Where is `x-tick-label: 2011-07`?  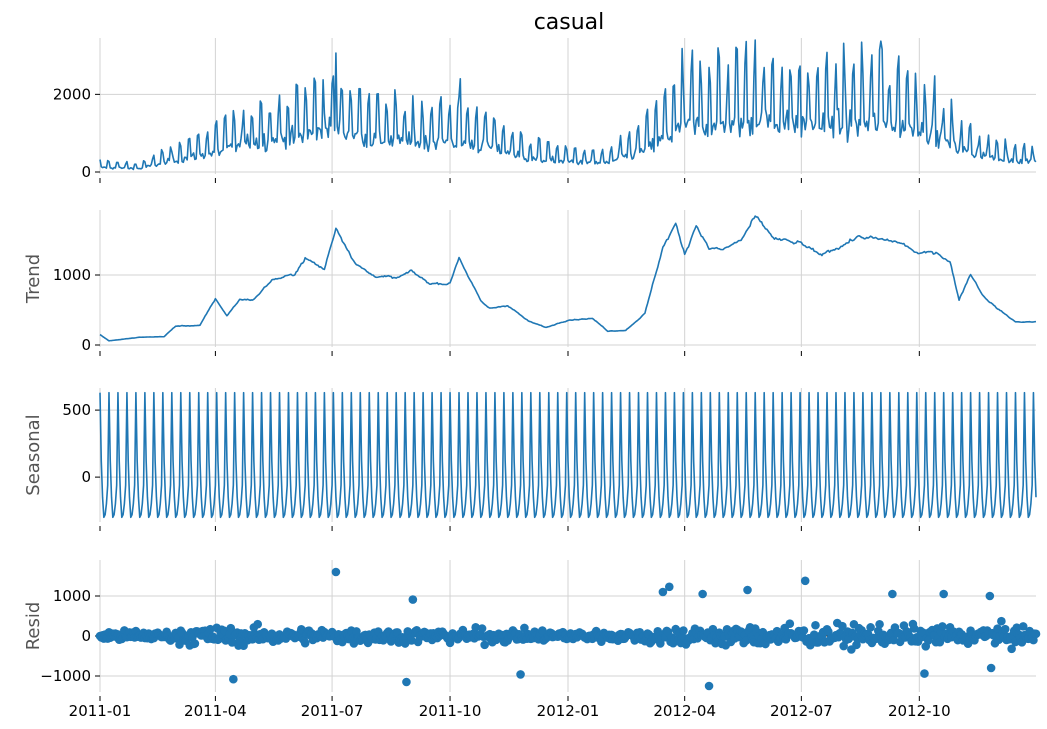 x-tick-label: 2011-07 is located at coordinates (332, 711).